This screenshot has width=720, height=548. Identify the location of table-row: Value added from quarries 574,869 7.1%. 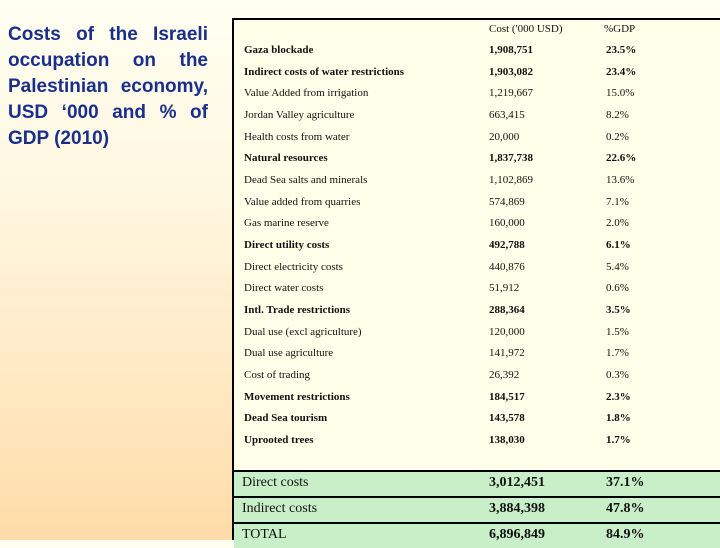
(477, 203).